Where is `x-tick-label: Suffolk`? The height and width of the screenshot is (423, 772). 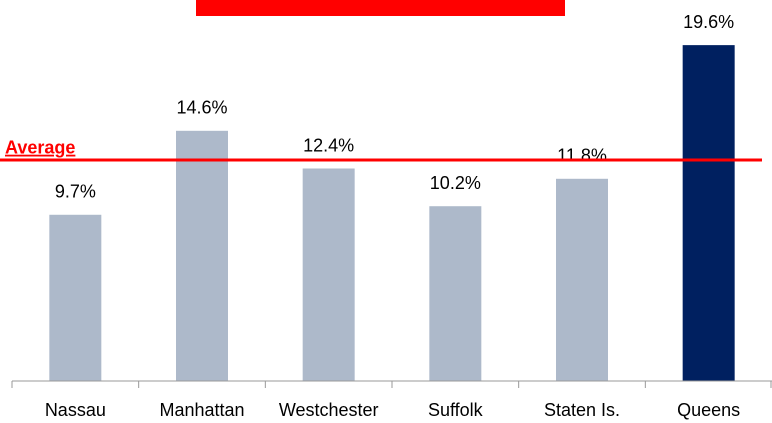 x-tick-label: Suffolk is located at coordinates (456, 410).